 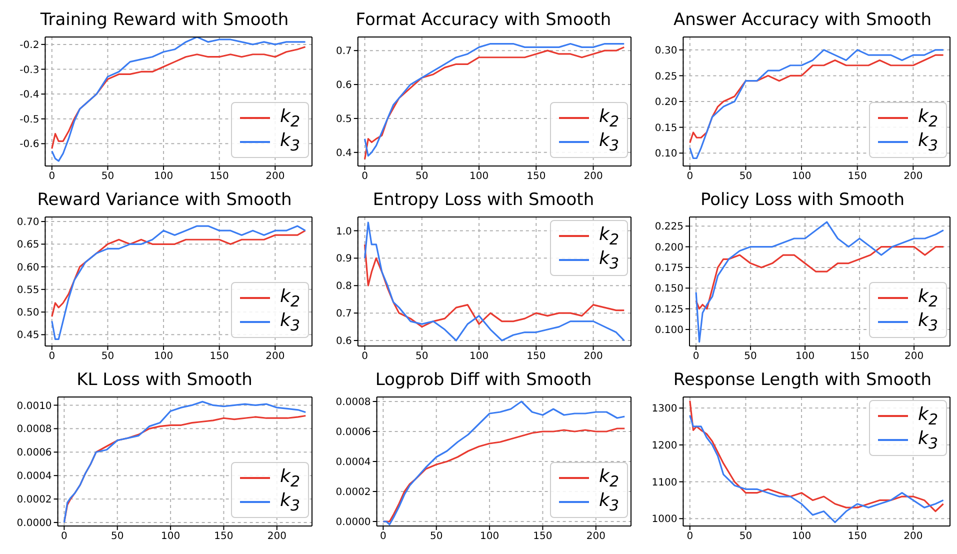 I want to click on chart-title: Entropy Loss with Smooth, so click(x=484, y=200).